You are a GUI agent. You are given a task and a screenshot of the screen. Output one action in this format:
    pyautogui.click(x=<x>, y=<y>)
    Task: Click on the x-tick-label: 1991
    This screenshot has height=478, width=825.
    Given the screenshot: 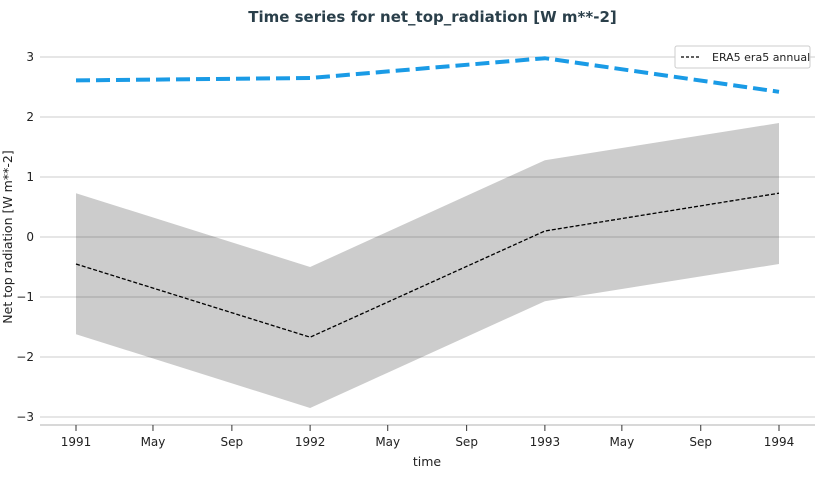 What is the action you would take?
    pyautogui.click(x=76, y=442)
    